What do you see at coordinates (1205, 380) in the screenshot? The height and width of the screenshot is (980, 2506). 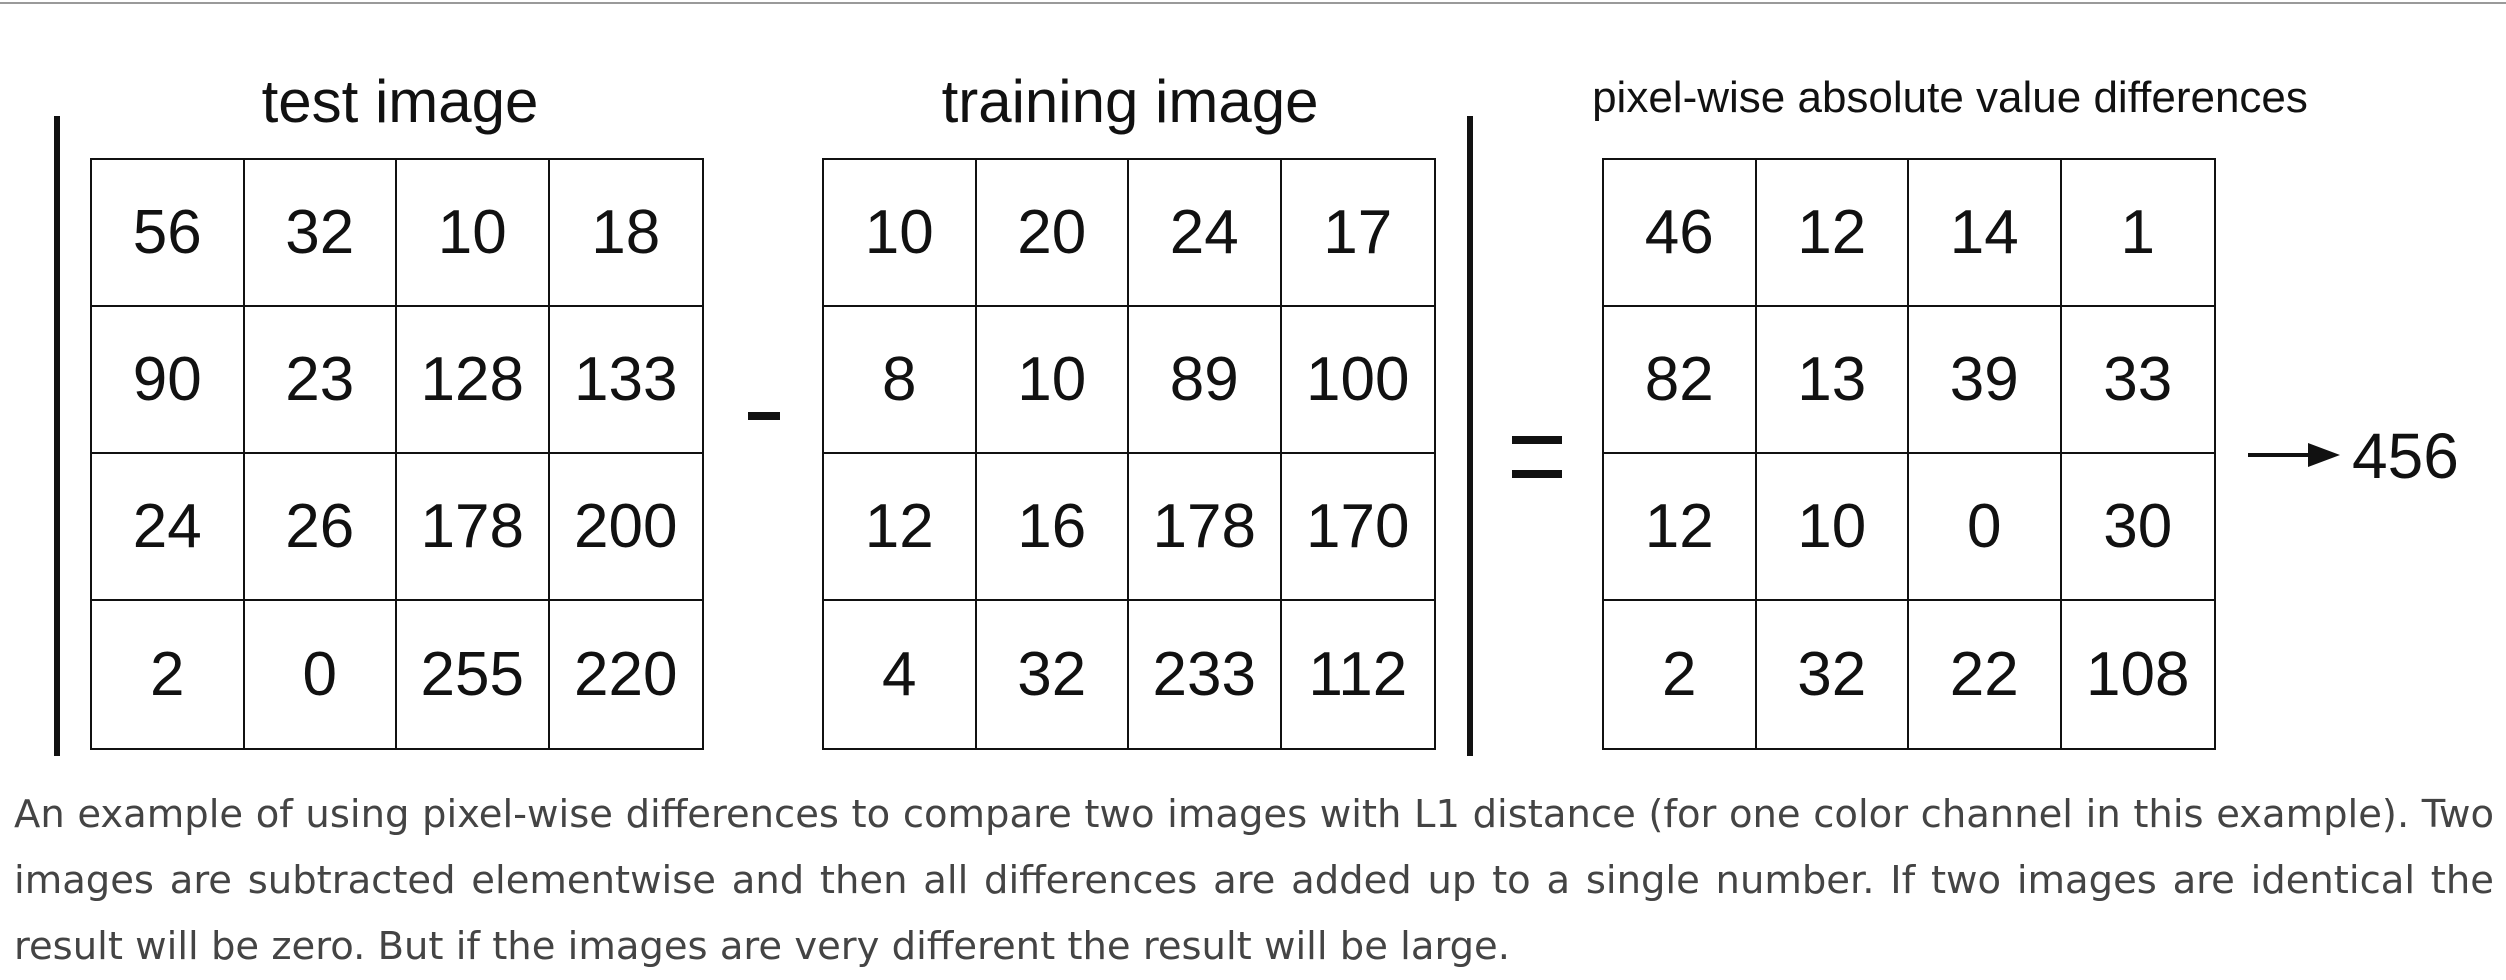 I see `matrix-cell: 89` at bounding box center [1205, 380].